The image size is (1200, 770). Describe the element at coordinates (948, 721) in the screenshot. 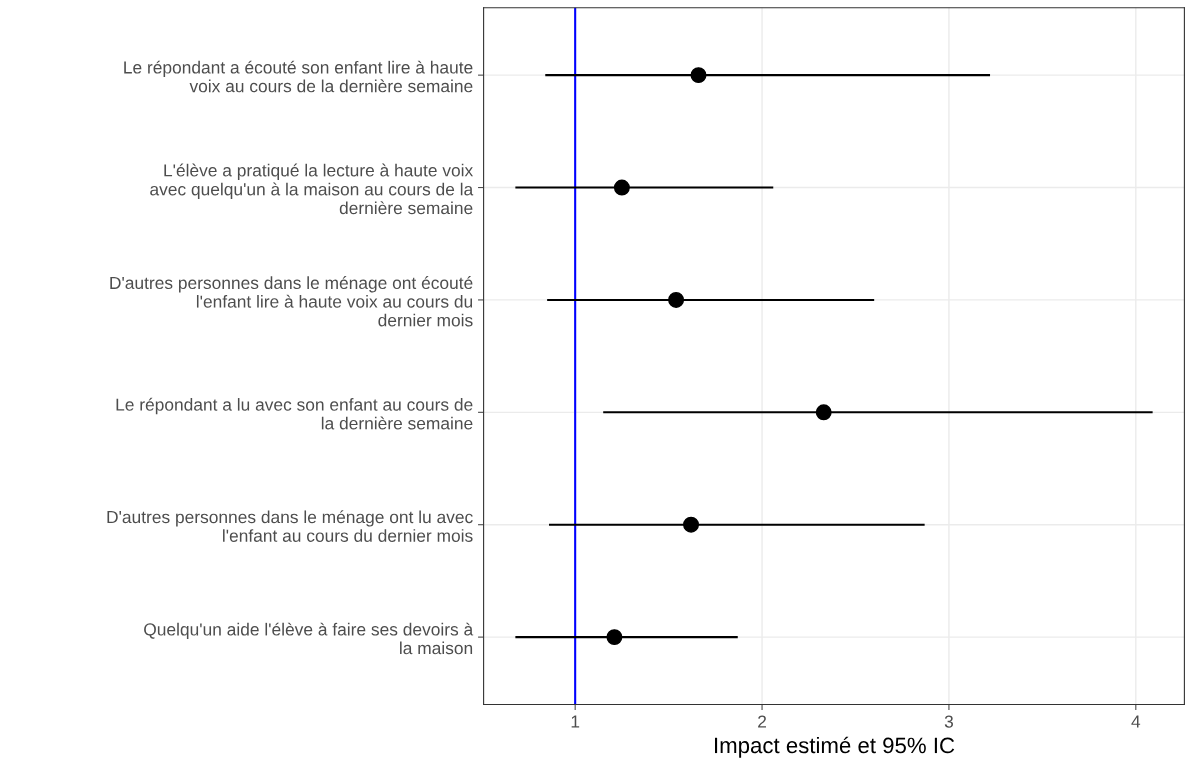

I see `x-tick-label: 3` at that location.